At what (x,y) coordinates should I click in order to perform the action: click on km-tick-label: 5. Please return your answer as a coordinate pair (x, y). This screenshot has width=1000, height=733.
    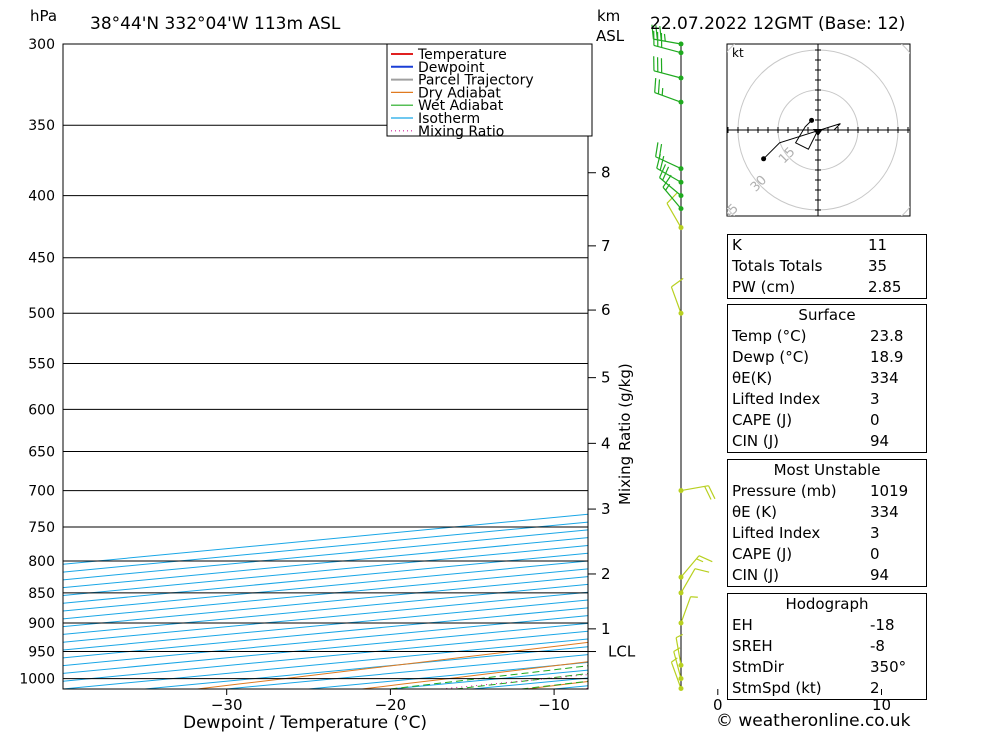
    Looking at the image, I should click on (606, 378).